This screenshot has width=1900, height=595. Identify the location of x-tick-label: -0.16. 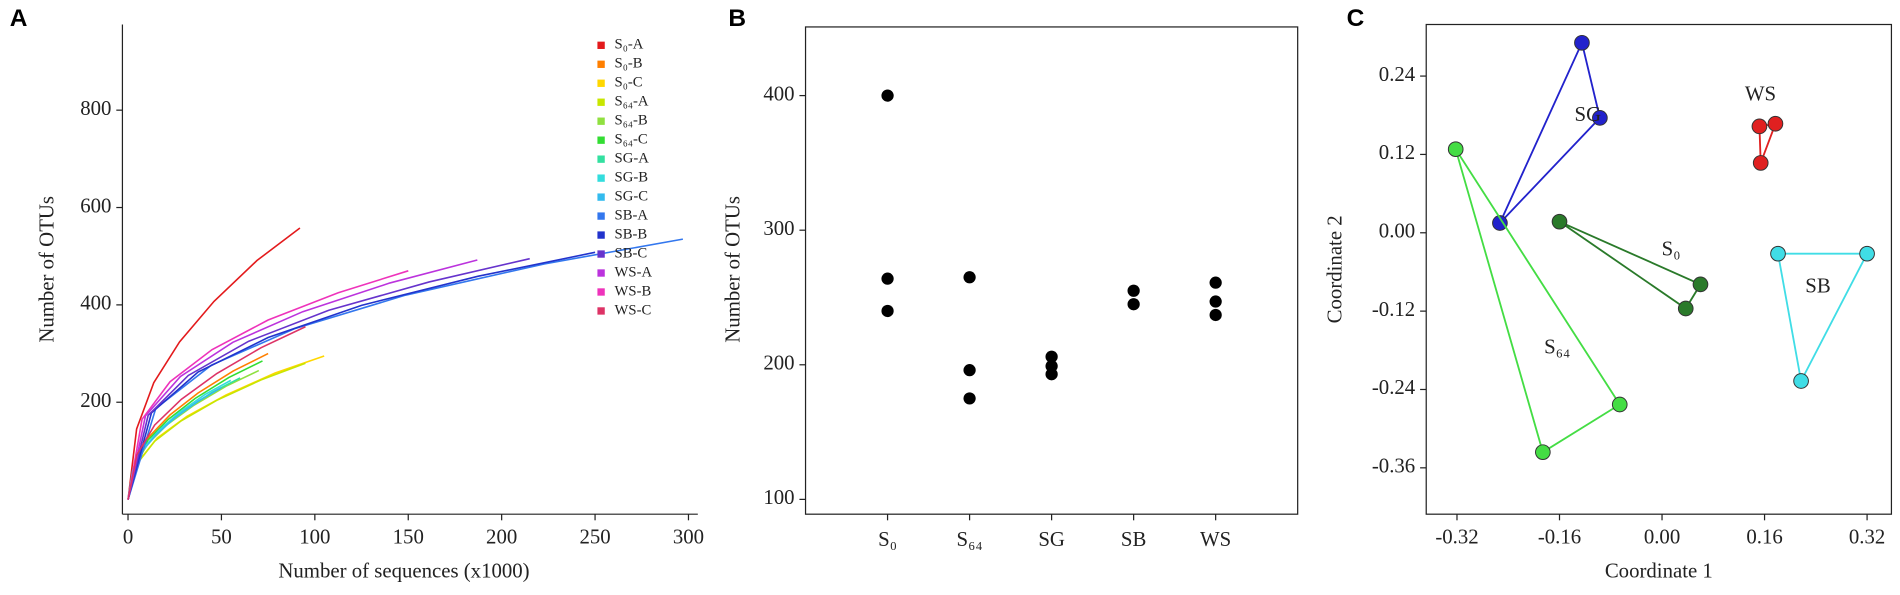
(1559, 536).